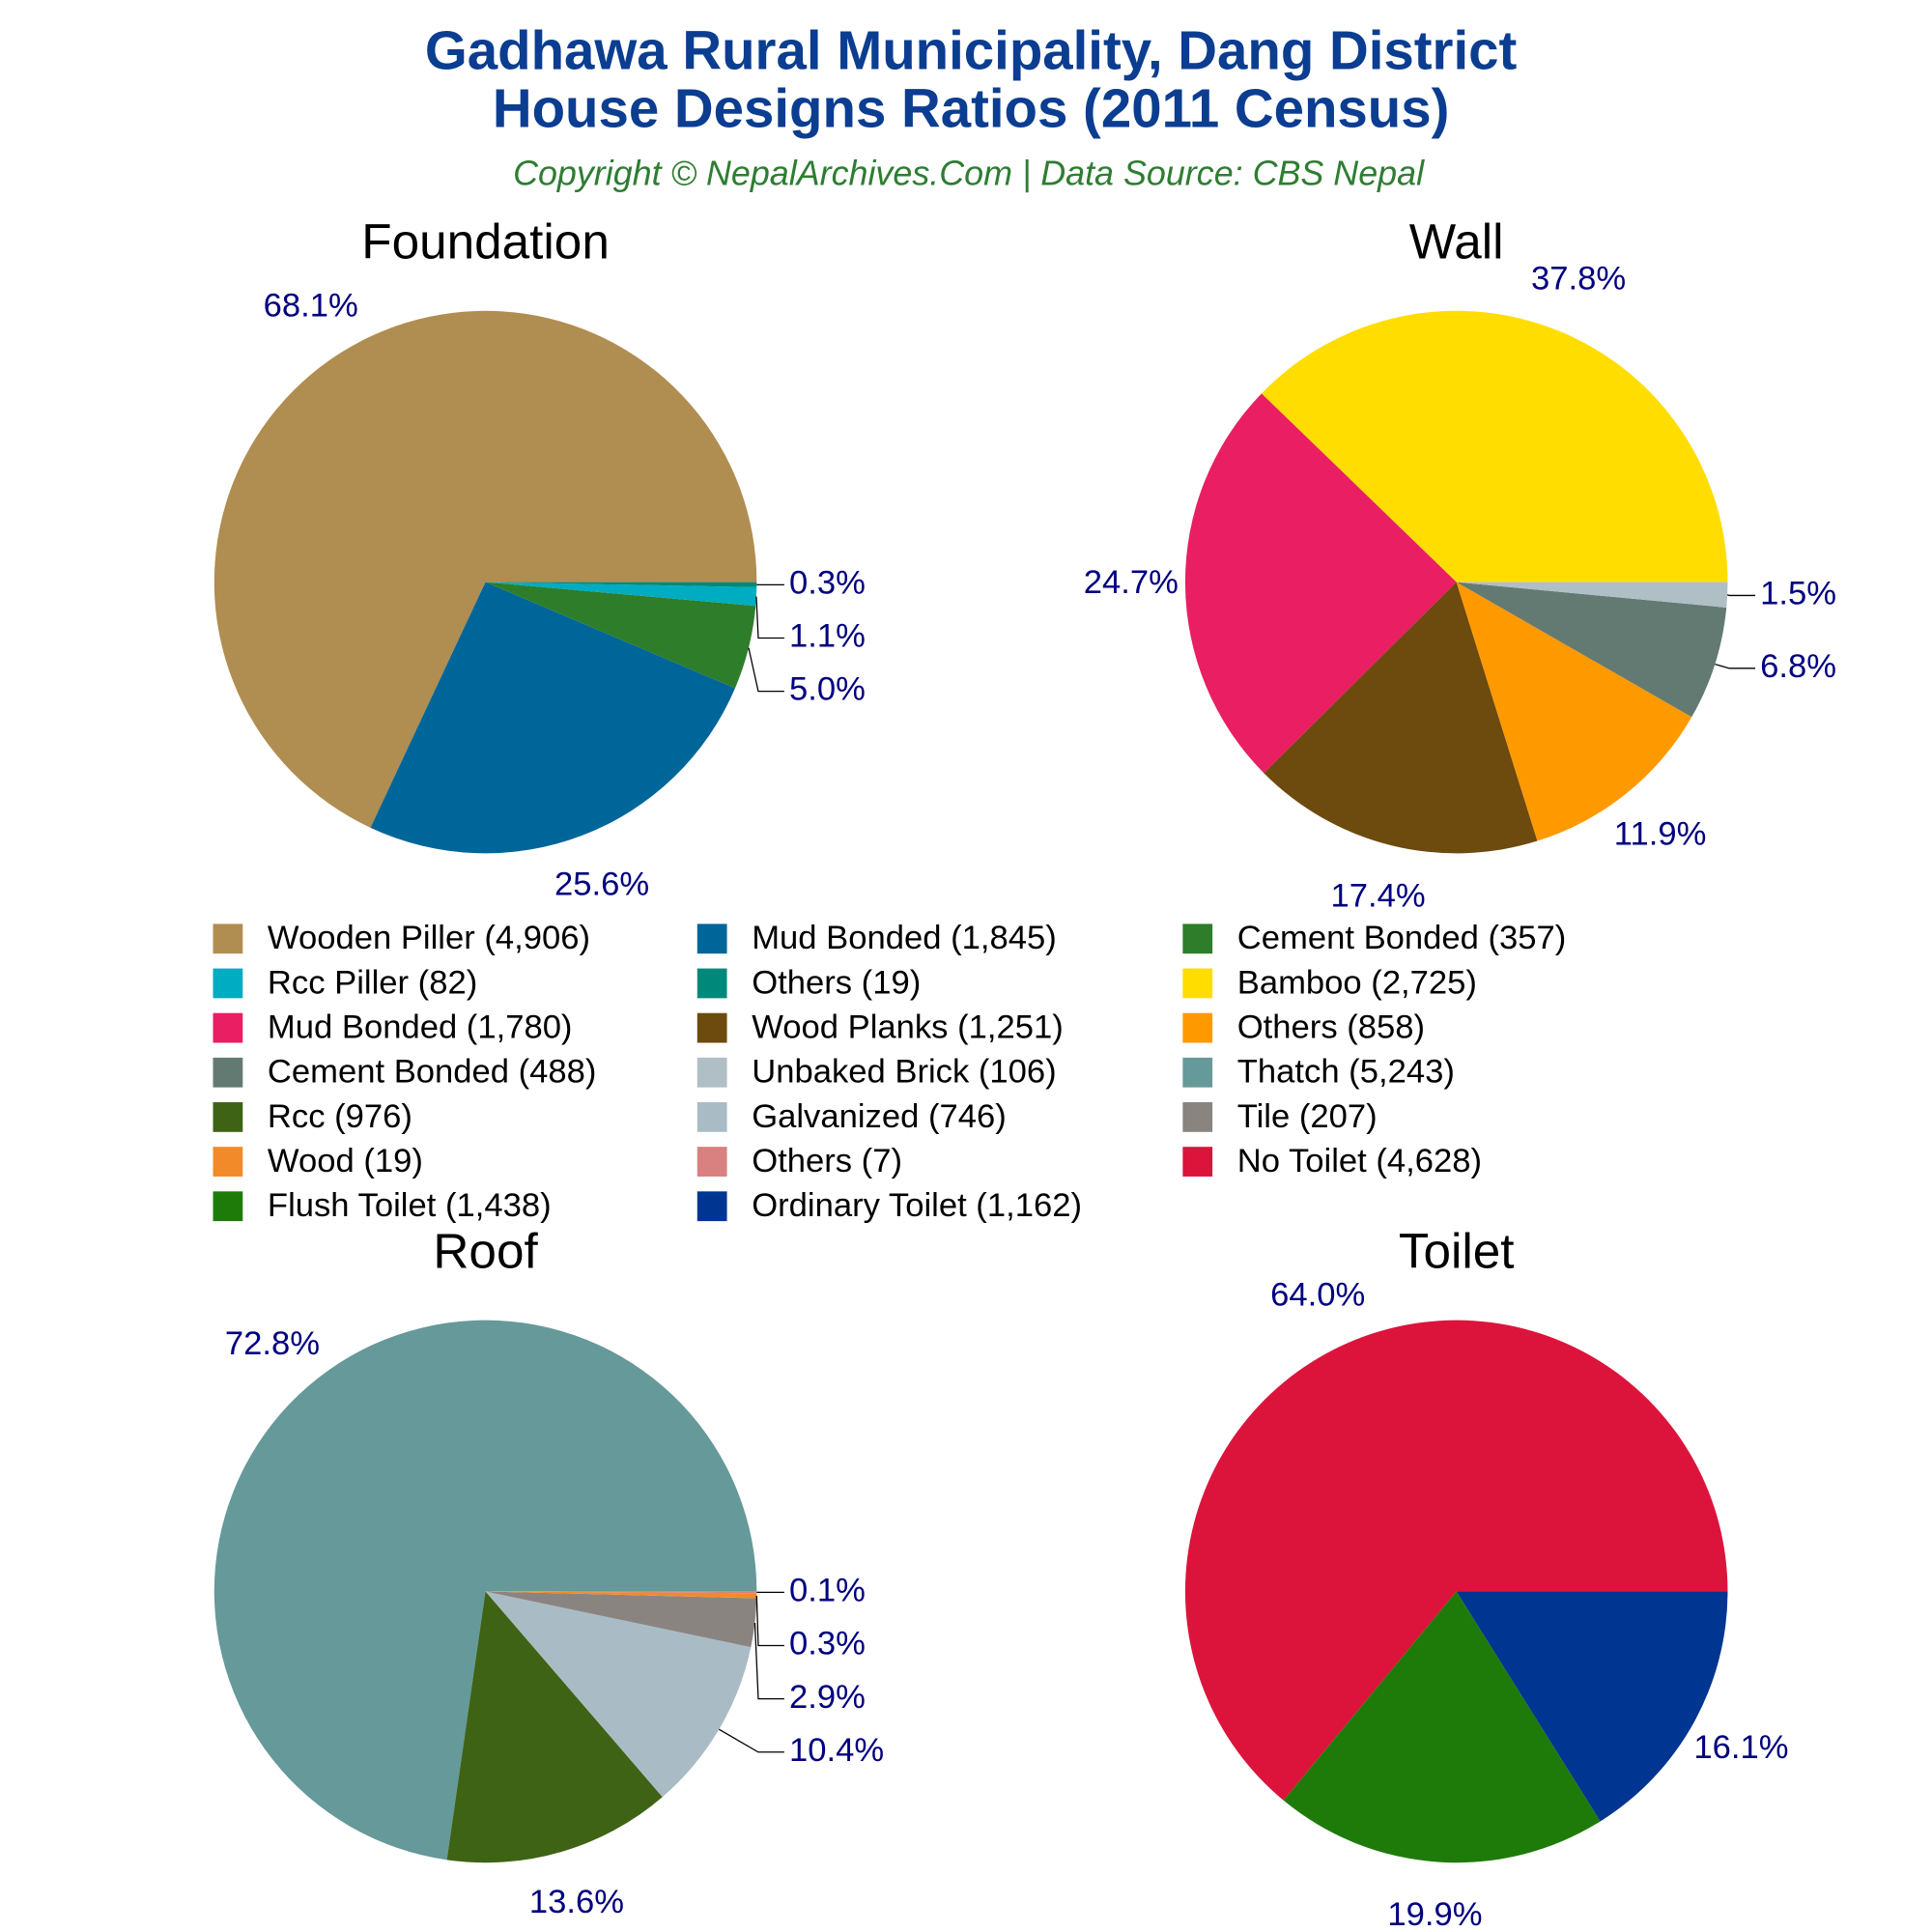  I want to click on legend-label: Wood Planks (1,251), so click(908, 1027).